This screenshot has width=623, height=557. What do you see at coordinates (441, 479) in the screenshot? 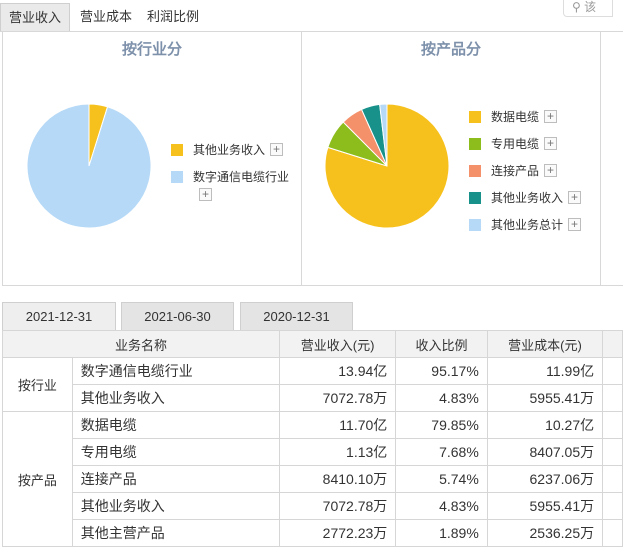
I see `row-ratio: 5.74%` at bounding box center [441, 479].